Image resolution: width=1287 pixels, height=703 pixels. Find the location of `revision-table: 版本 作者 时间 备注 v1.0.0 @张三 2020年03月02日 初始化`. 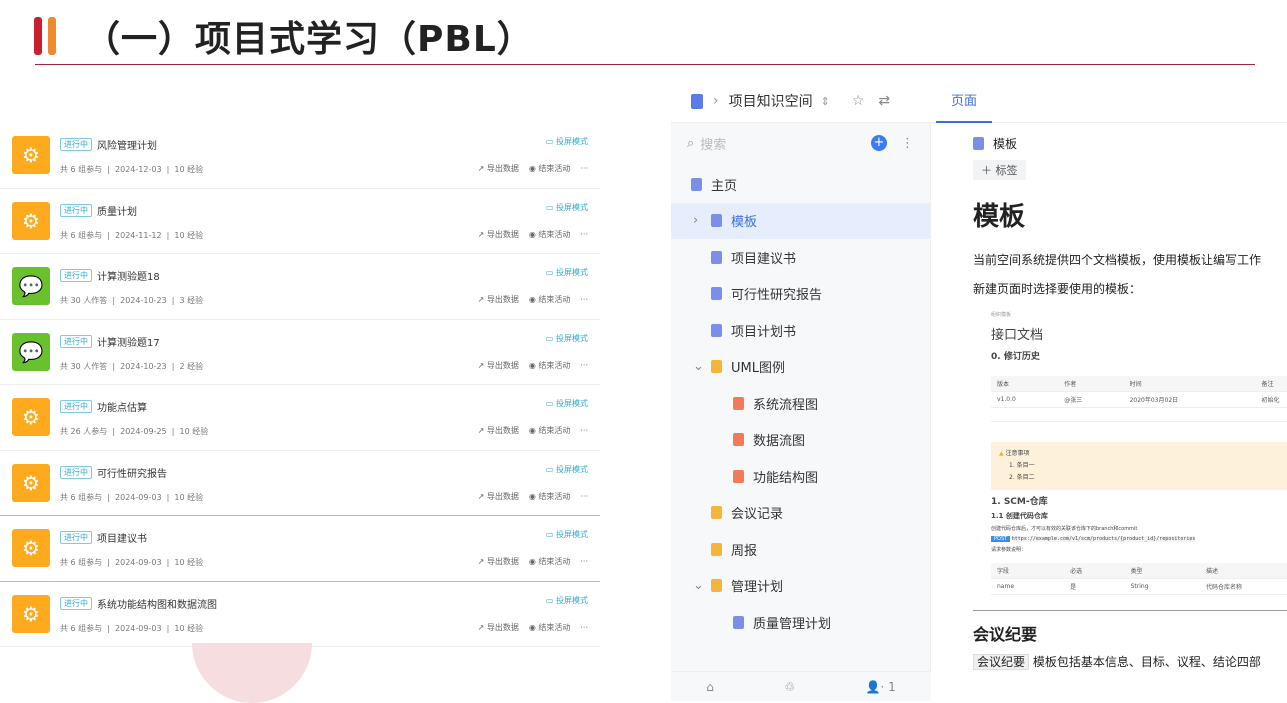

revision-table: 版本 作者 时间 备注 v1.0.0 @张三 2020年03月02日 初始化 is located at coordinates (1139, 399).